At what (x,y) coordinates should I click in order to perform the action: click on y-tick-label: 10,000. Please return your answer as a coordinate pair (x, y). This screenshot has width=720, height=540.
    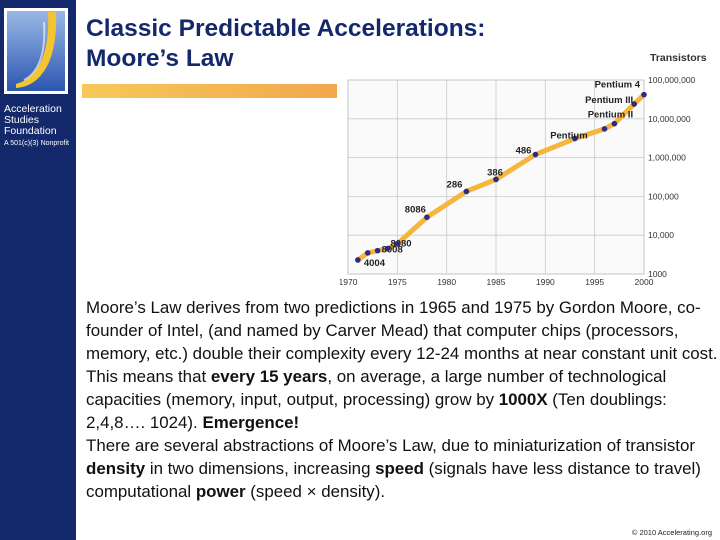
    Looking at the image, I should click on (661, 235).